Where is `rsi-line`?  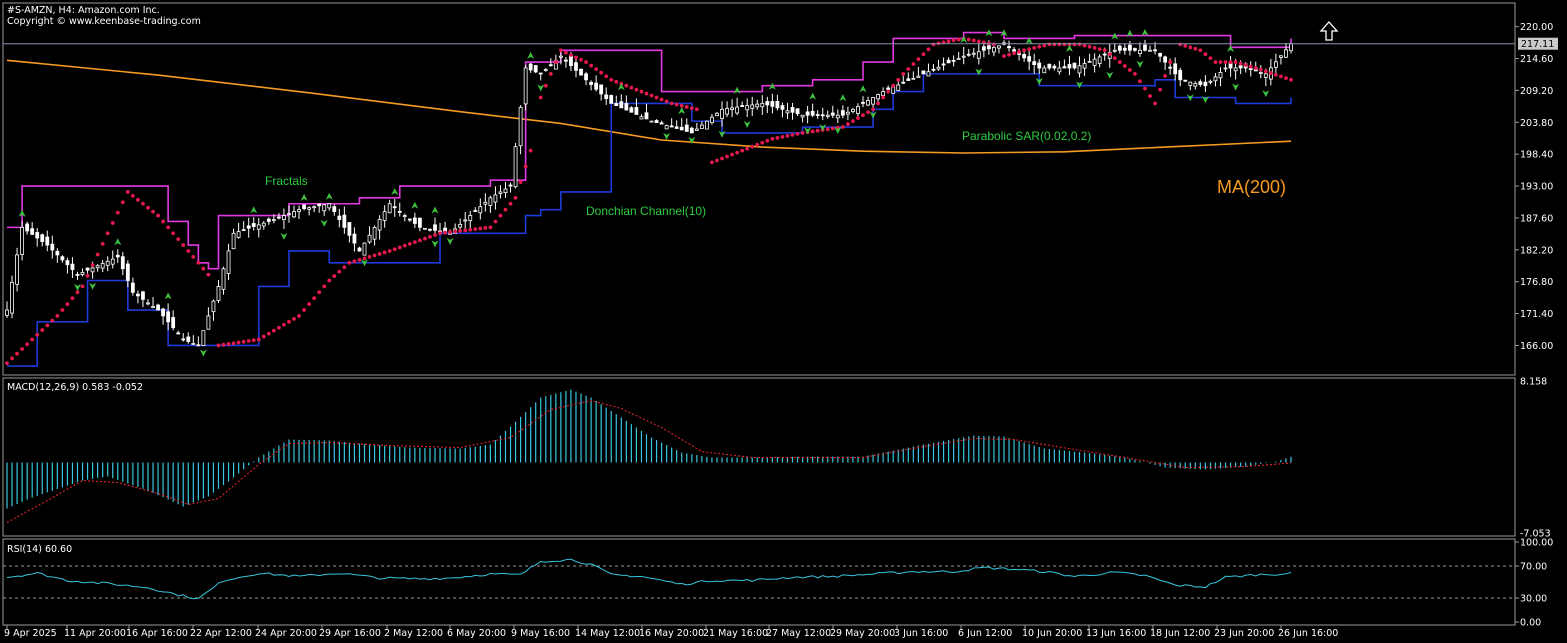
rsi-line is located at coordinates (649, 579).